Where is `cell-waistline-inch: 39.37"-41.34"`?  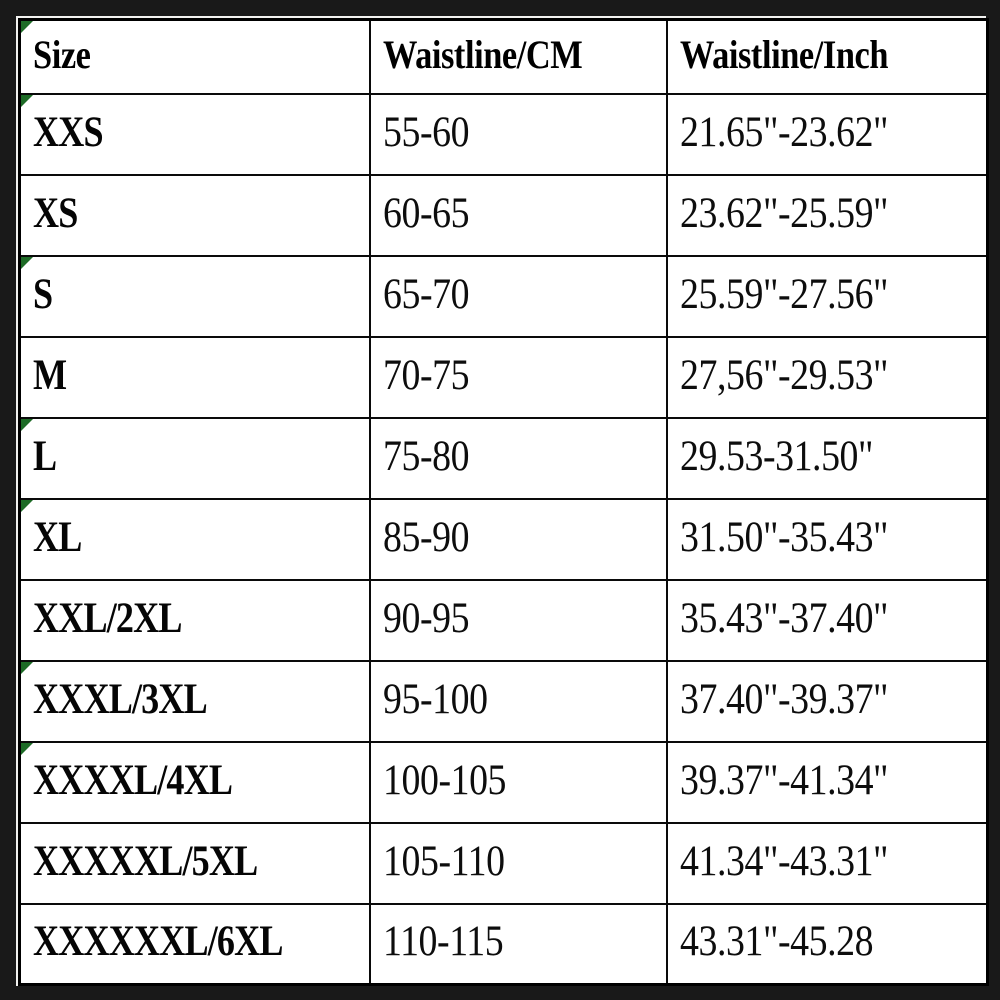
cell-waistline-inch: 39.37"-41.34" is located at coordinates (827, 782).